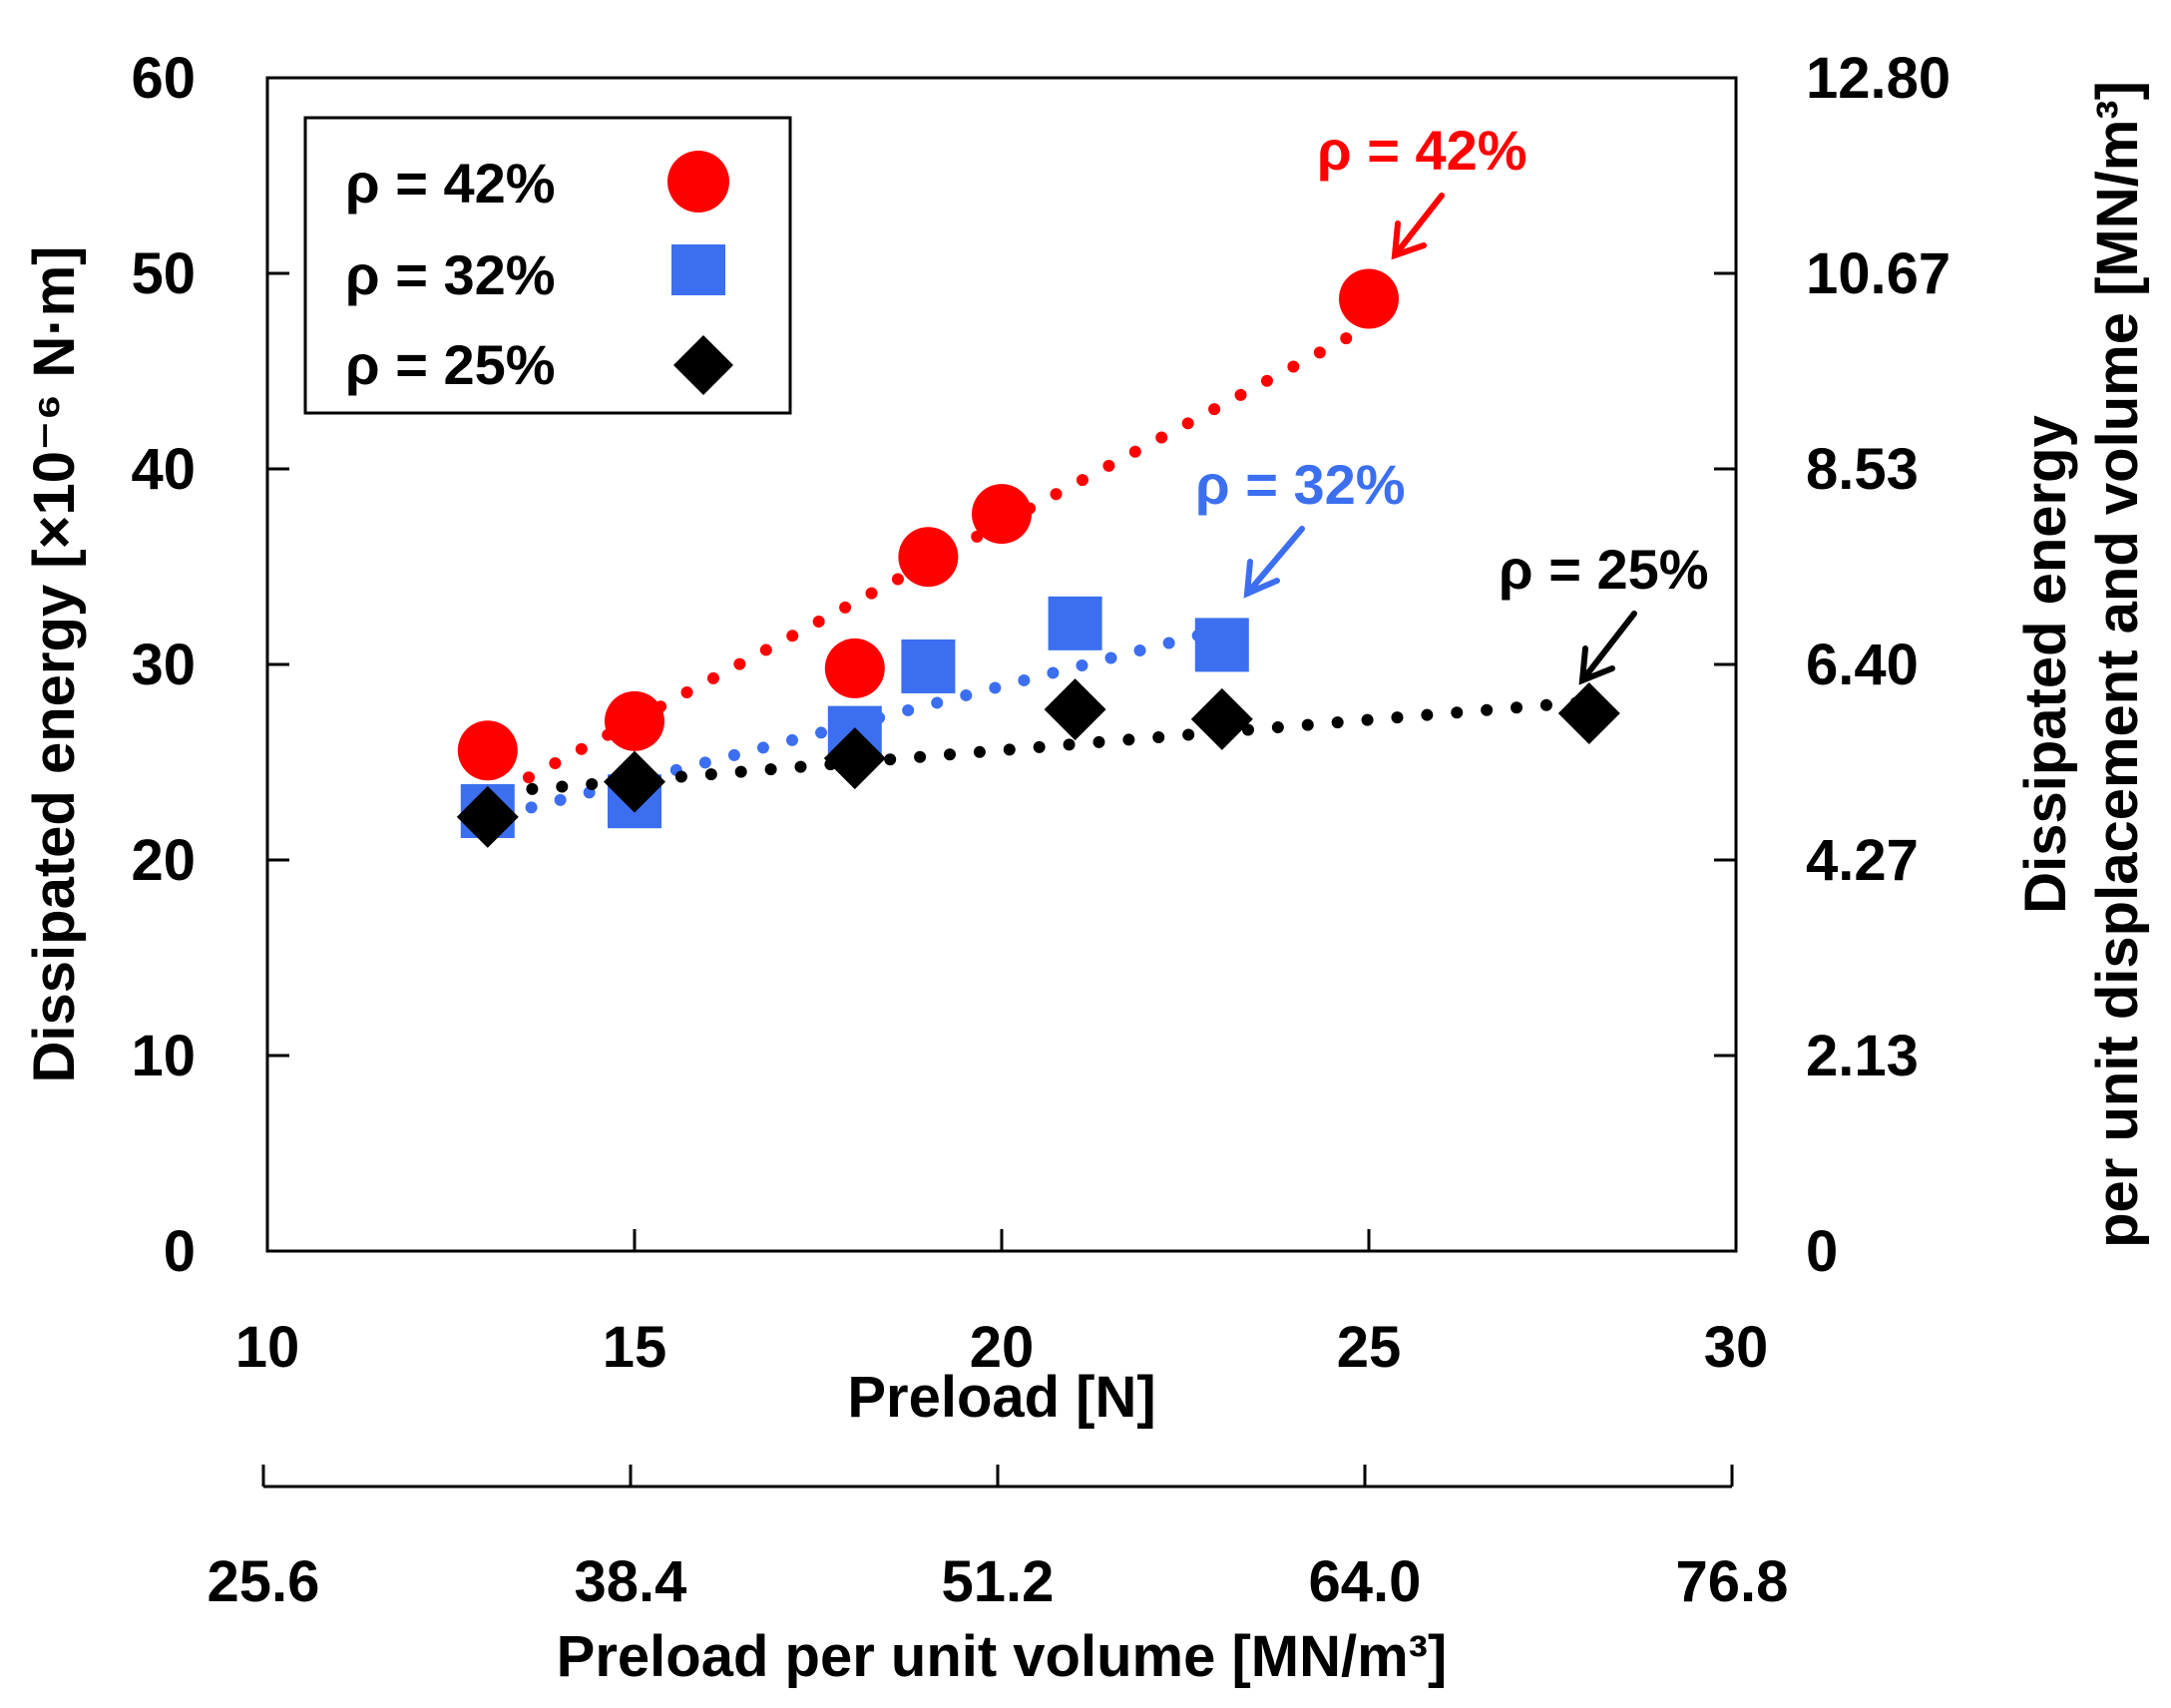  What do you see at coordinates (163, 860) in the screenshot?
I see `y-tick-label: 20` at bounding box center [163, 860].